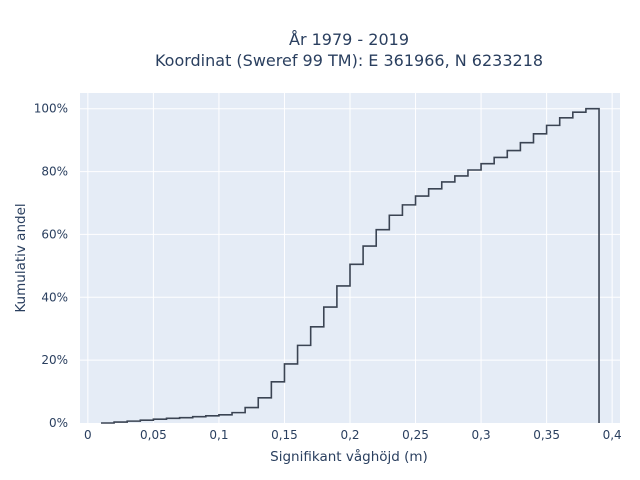 Image resolution: width=640 pixels, height=480 pixels. I want to click on x-tick-label: 0,3, so click(481, 435).